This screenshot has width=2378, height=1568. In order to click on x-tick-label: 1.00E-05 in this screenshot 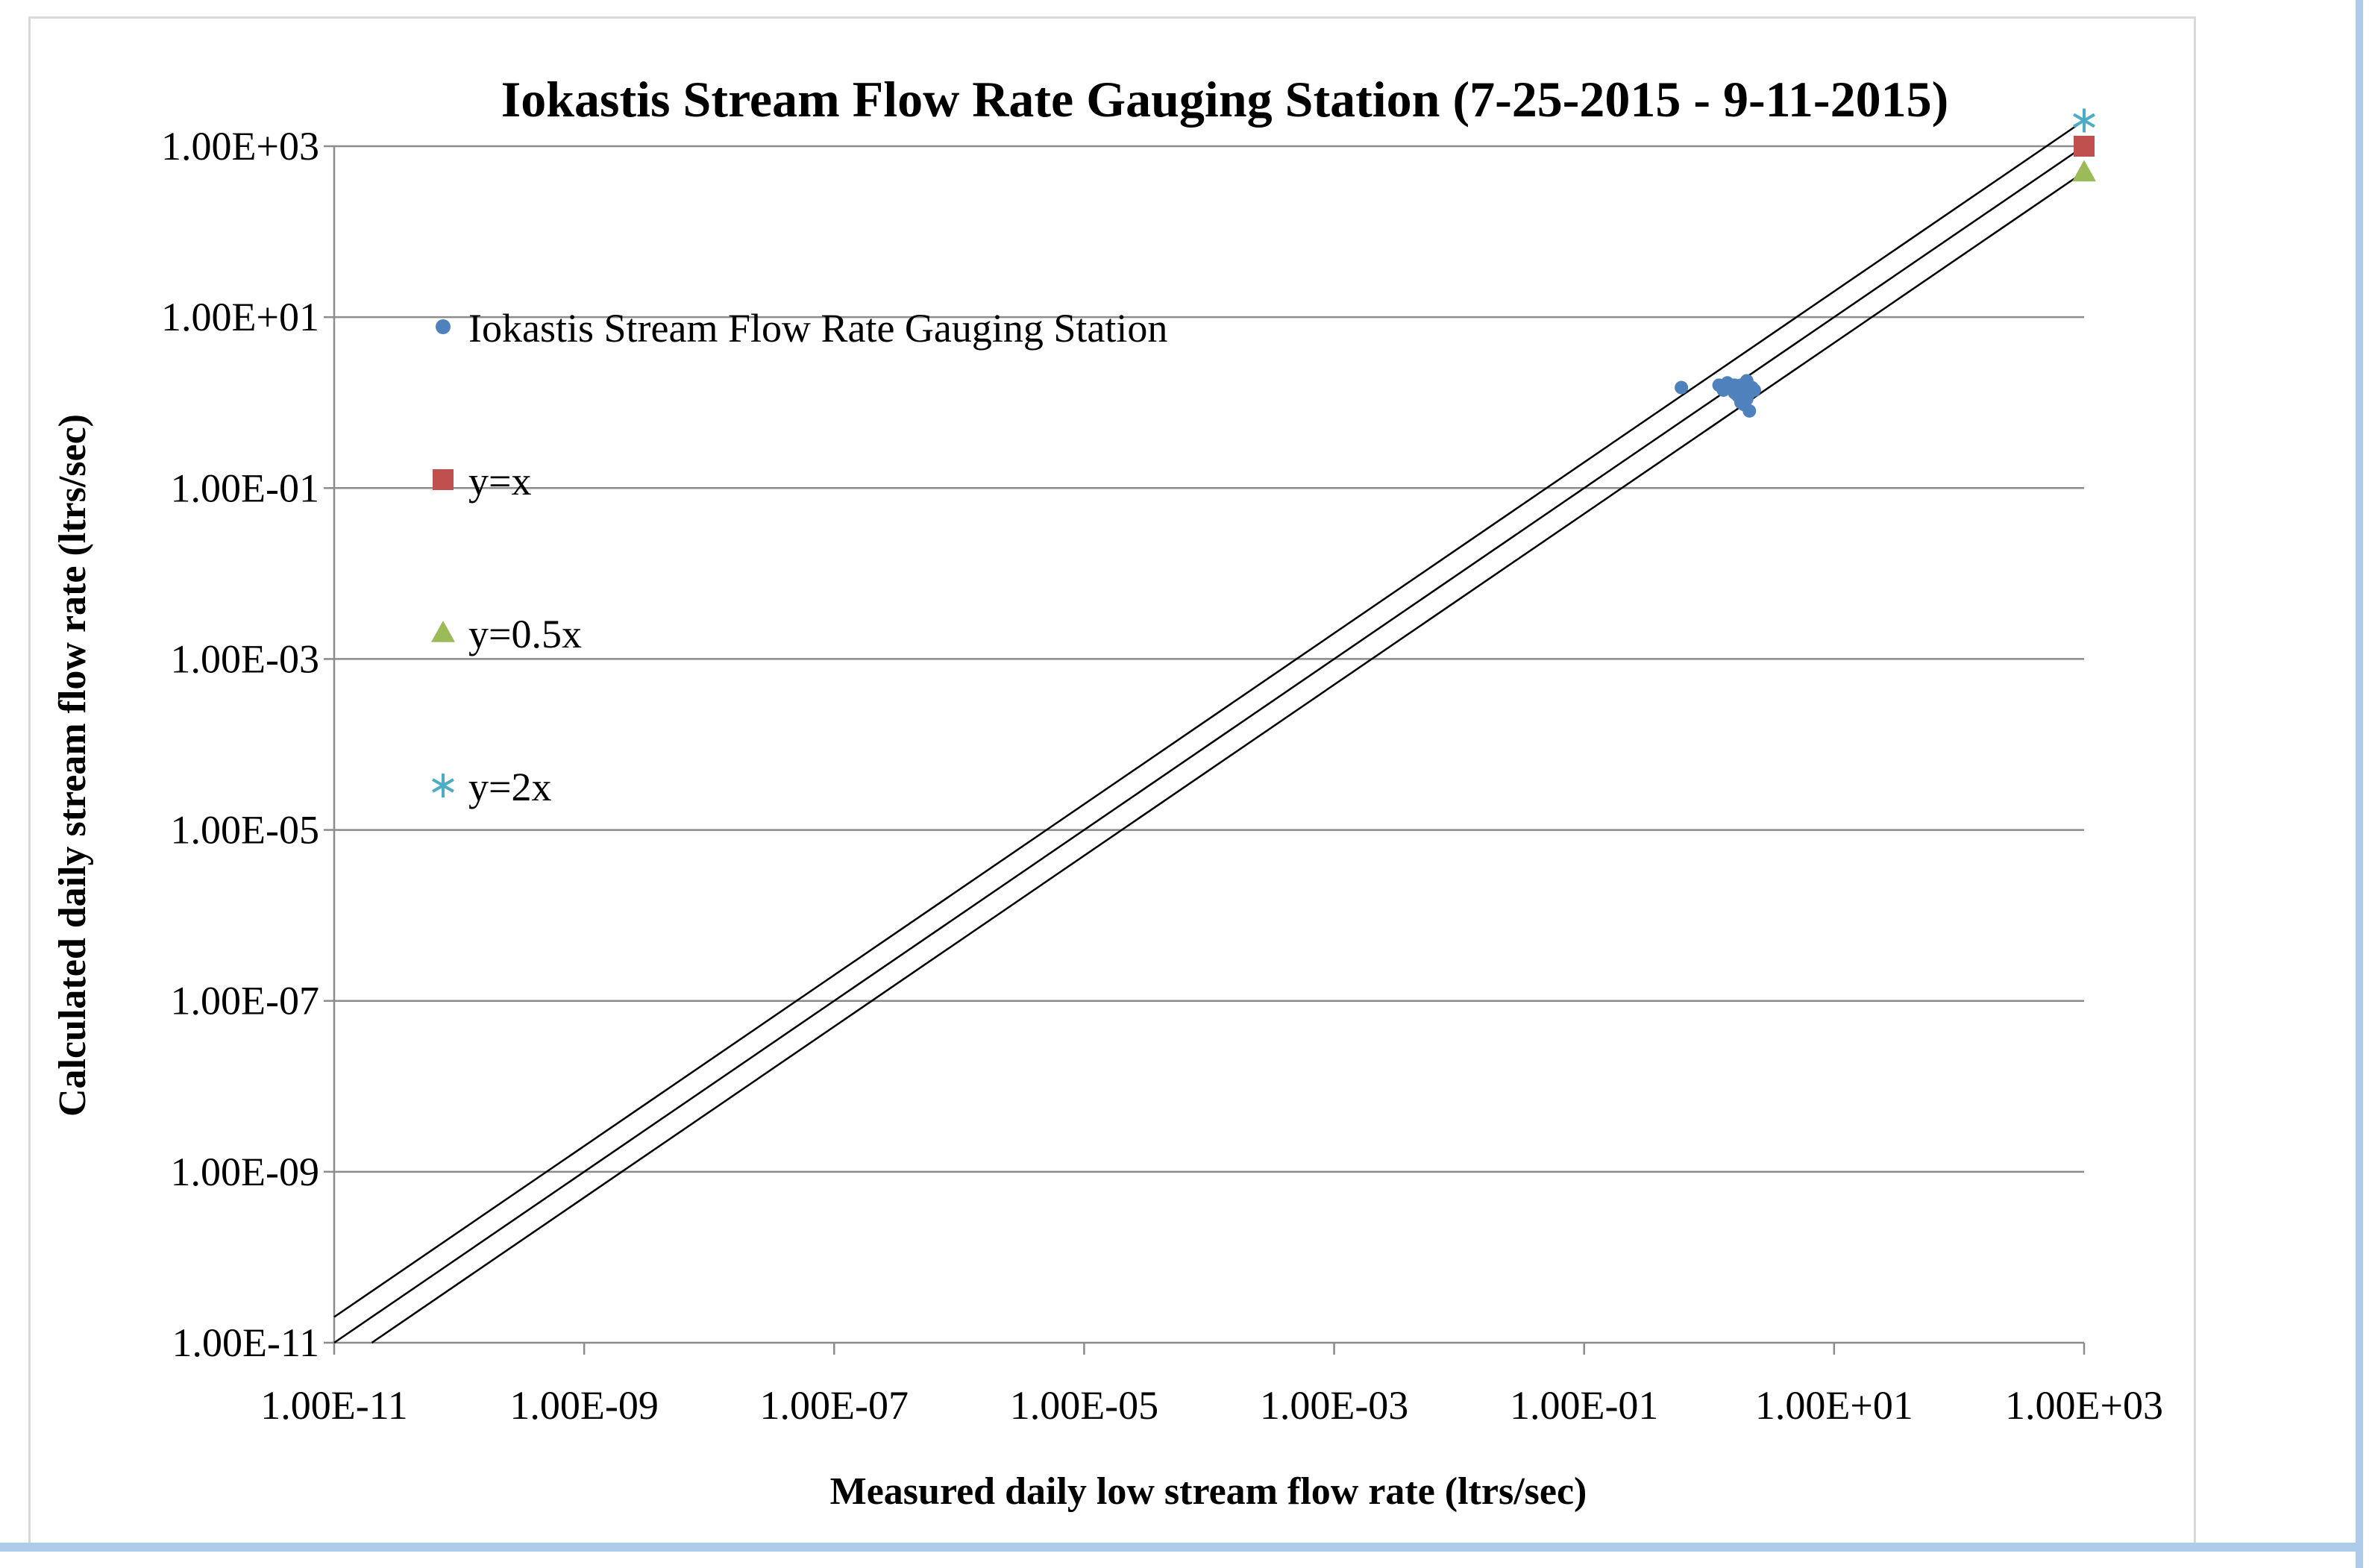, I will do `click(1084, 1405)`.